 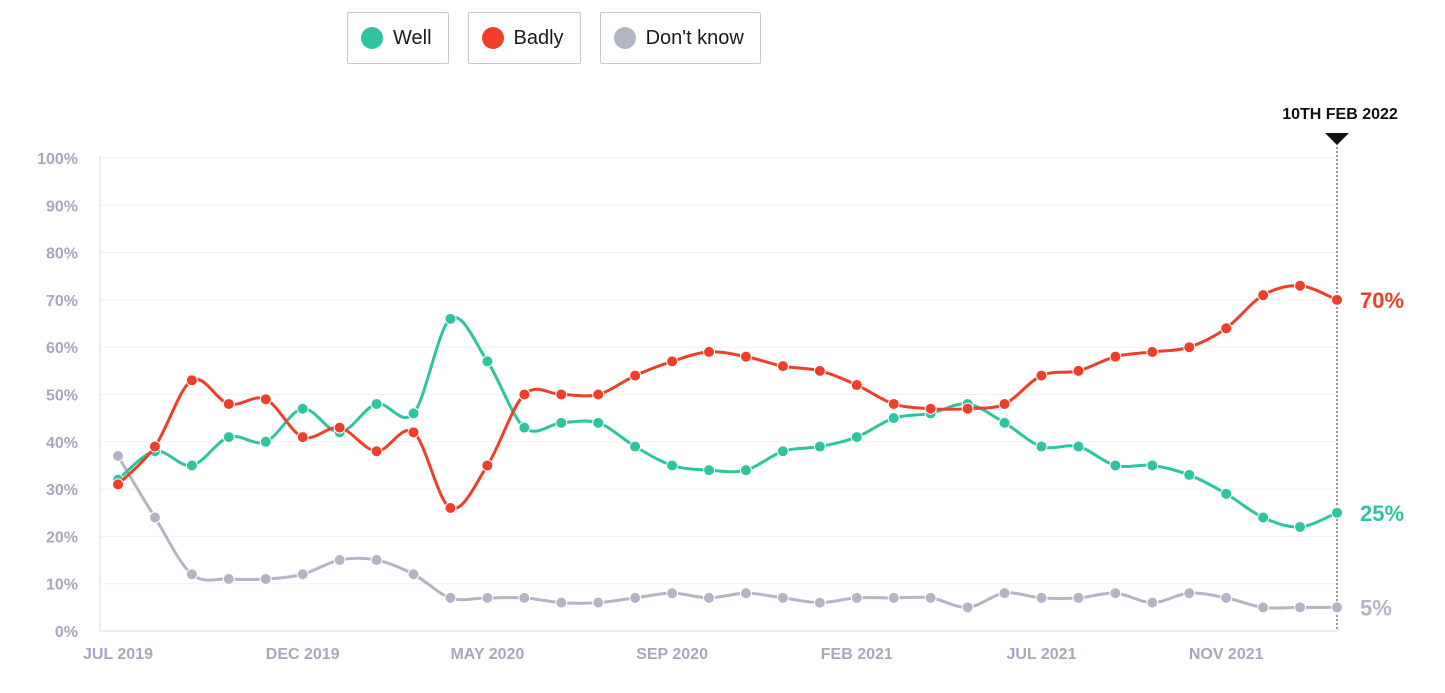 I want to click on y-tick-label: 90%, so click(x=62, y=206).